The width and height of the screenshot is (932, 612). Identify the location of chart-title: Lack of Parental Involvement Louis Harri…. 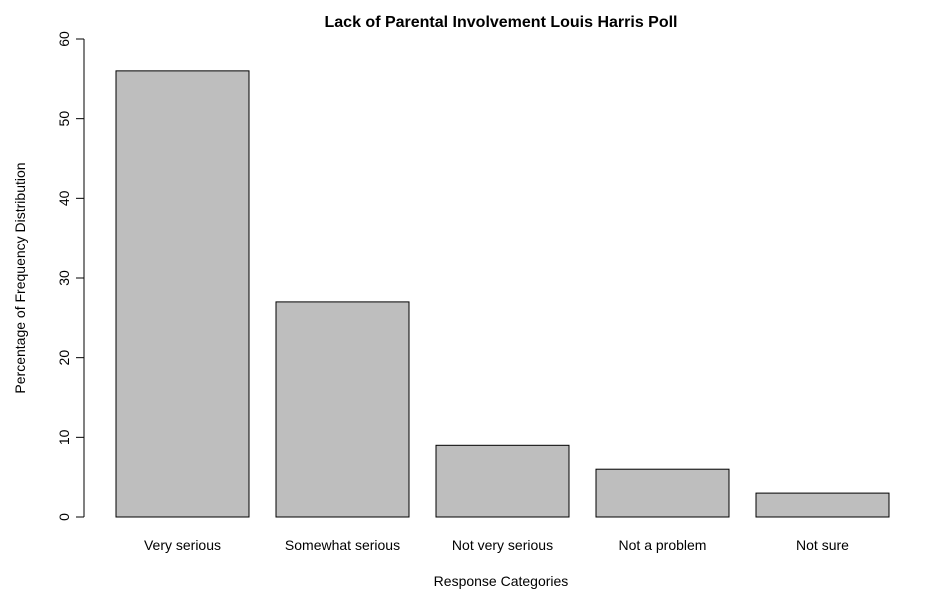
(501, 22).